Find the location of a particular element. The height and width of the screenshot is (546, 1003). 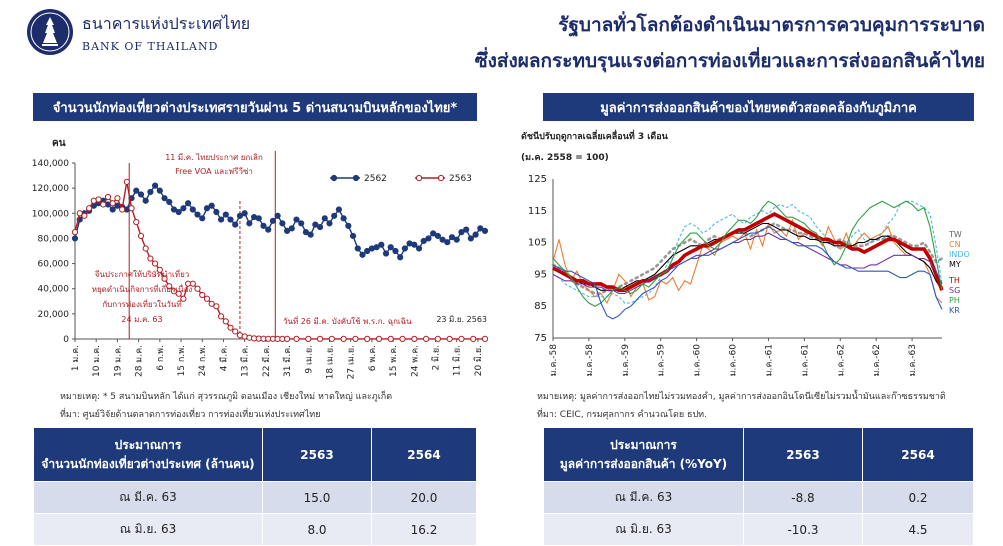

tourist-table-col-2563: 2563 is located at coordinates (317, 454).